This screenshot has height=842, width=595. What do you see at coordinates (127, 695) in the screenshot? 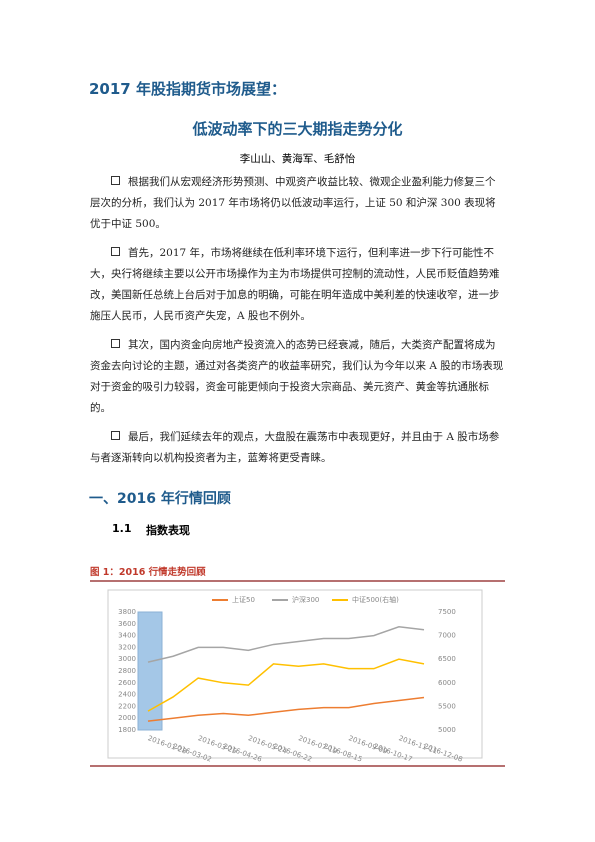
I see `y-tick-label: 2400` at bounding box center [127, 695].